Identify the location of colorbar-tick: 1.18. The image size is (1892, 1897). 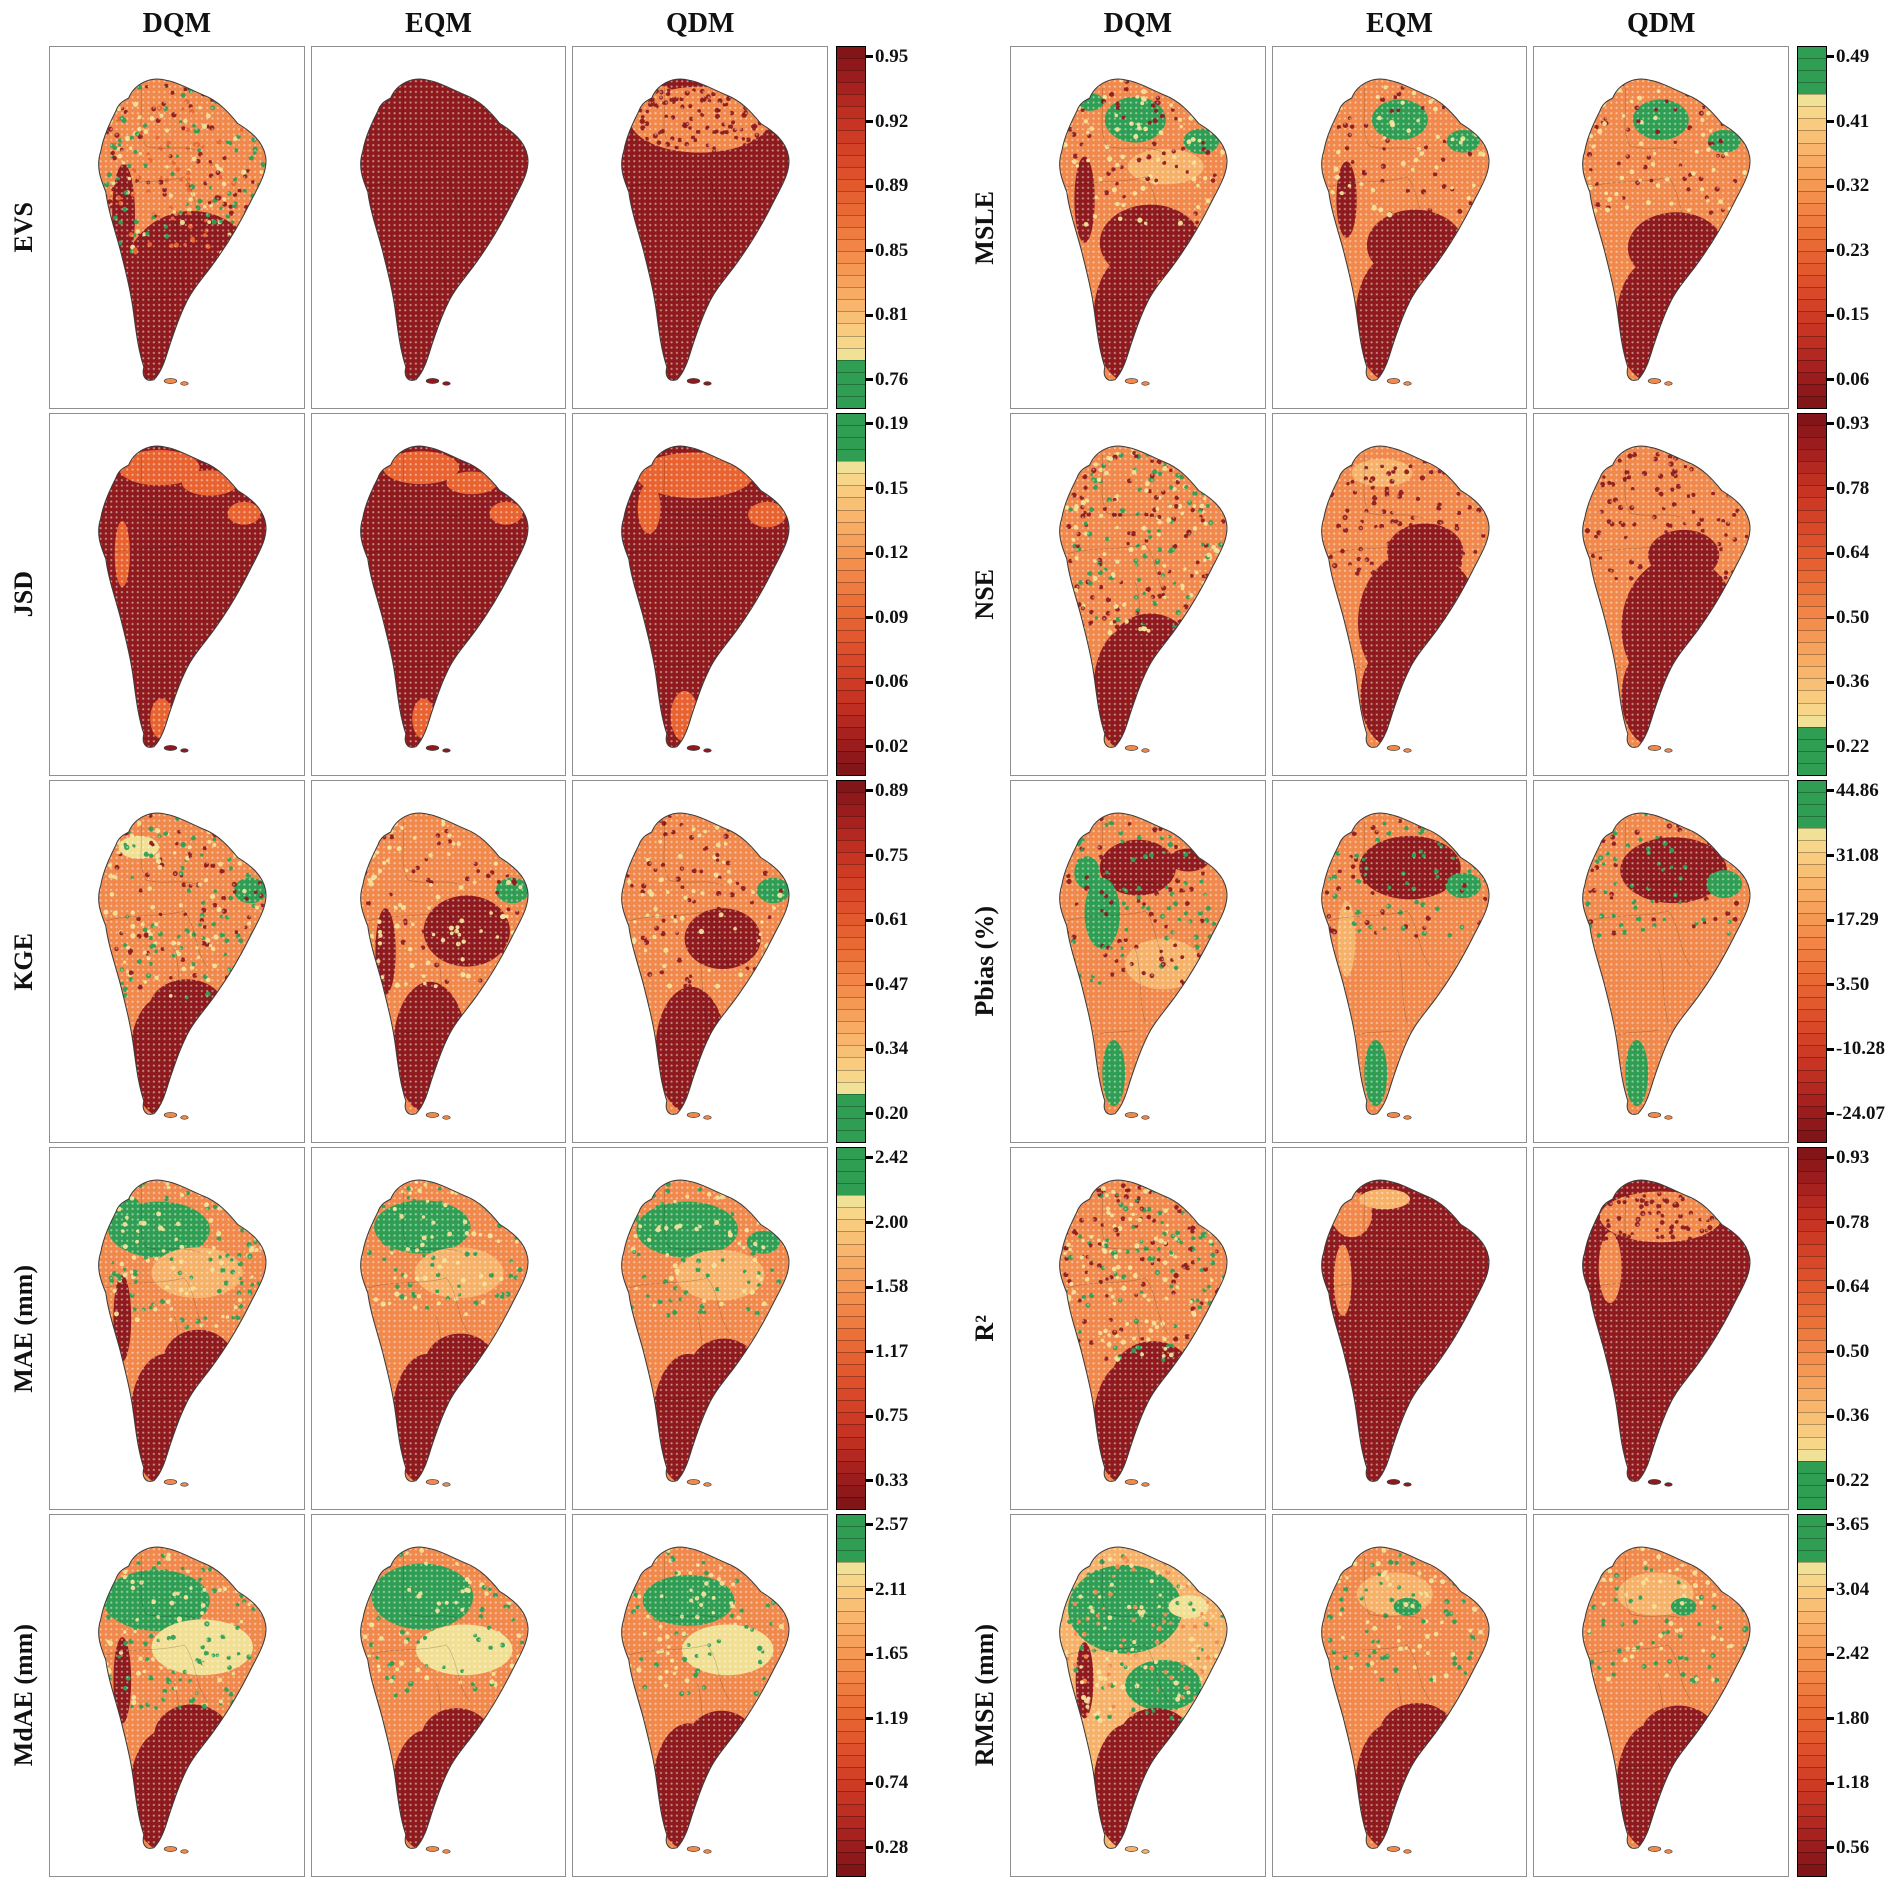
(1848, 1783).